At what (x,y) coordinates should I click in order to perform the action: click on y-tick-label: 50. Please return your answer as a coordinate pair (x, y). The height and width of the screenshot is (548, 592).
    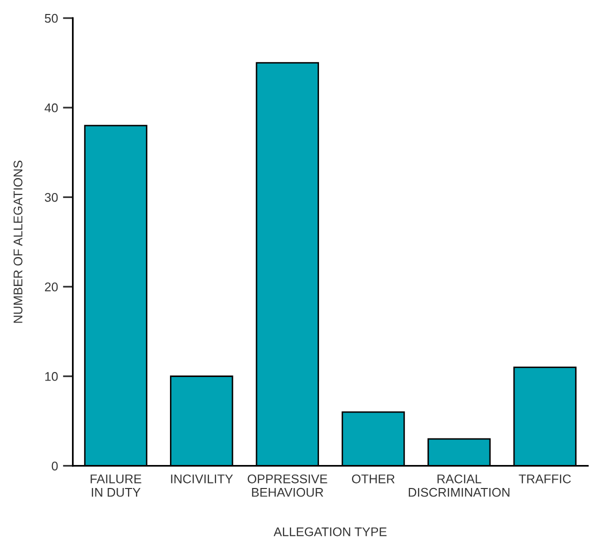
    Looking at the image, I should click on (51, 18).